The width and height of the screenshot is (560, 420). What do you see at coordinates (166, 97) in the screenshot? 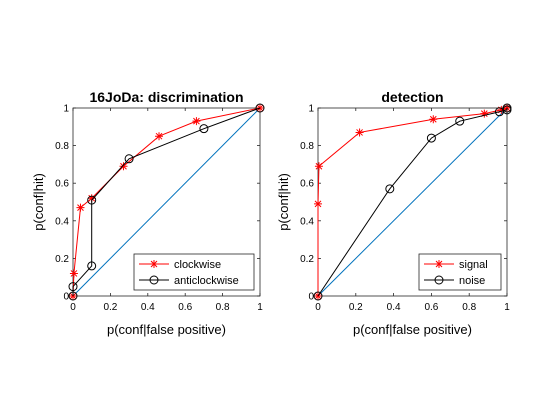
I see `chart-title: 16JoDa: discrimination` at bounding box center [166, 97].